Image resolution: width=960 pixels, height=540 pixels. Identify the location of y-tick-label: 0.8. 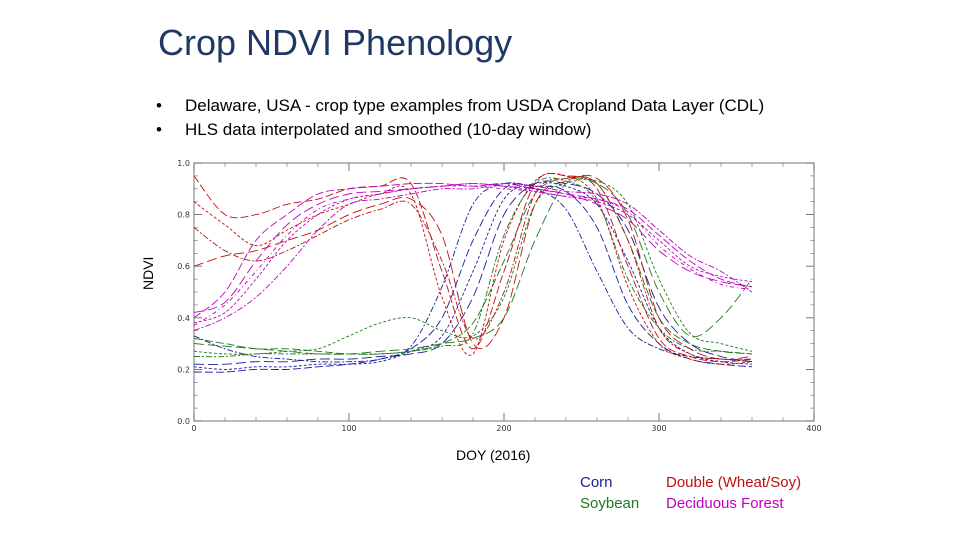
(183, 215).